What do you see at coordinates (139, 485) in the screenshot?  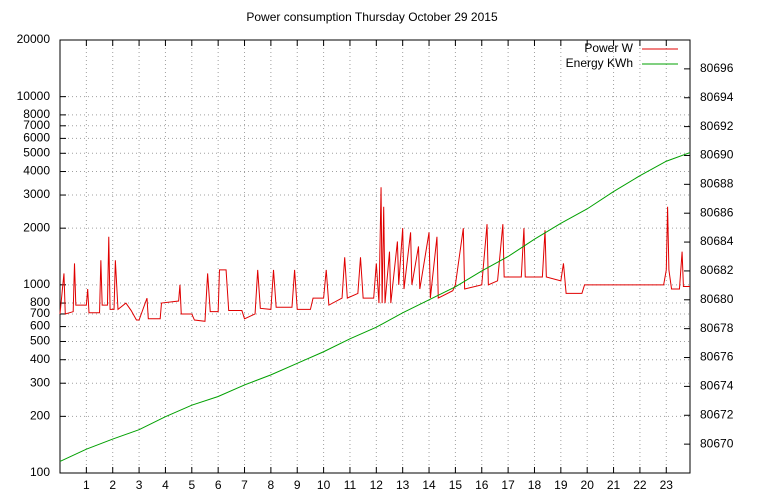 I see `x-tick-label: 3` at bounding box center [139, 485].